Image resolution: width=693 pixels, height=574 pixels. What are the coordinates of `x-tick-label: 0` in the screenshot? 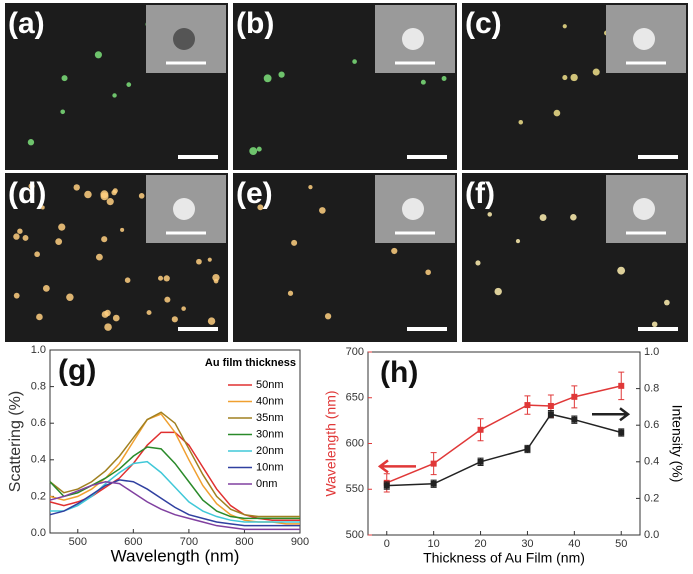 It's located at (387, 544).